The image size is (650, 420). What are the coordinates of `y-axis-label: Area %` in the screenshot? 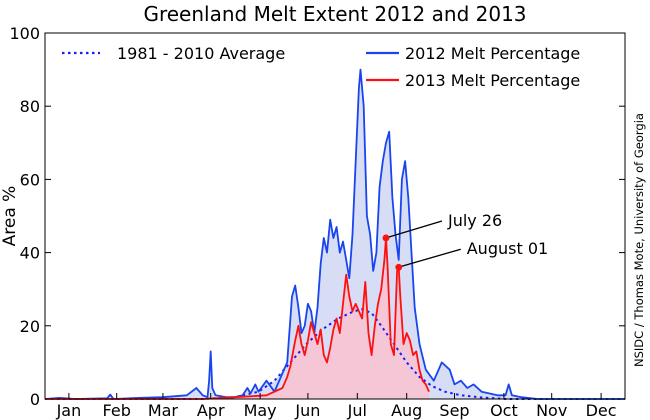 It's located at (10, 216).